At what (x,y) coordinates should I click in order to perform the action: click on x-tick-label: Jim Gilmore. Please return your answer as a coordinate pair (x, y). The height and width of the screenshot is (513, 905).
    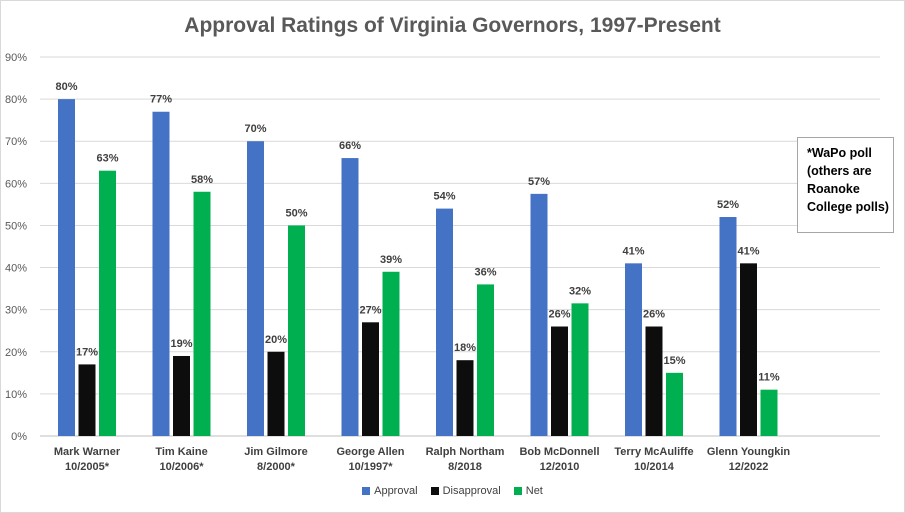
    Looking at the image, I should click on (276, 452).